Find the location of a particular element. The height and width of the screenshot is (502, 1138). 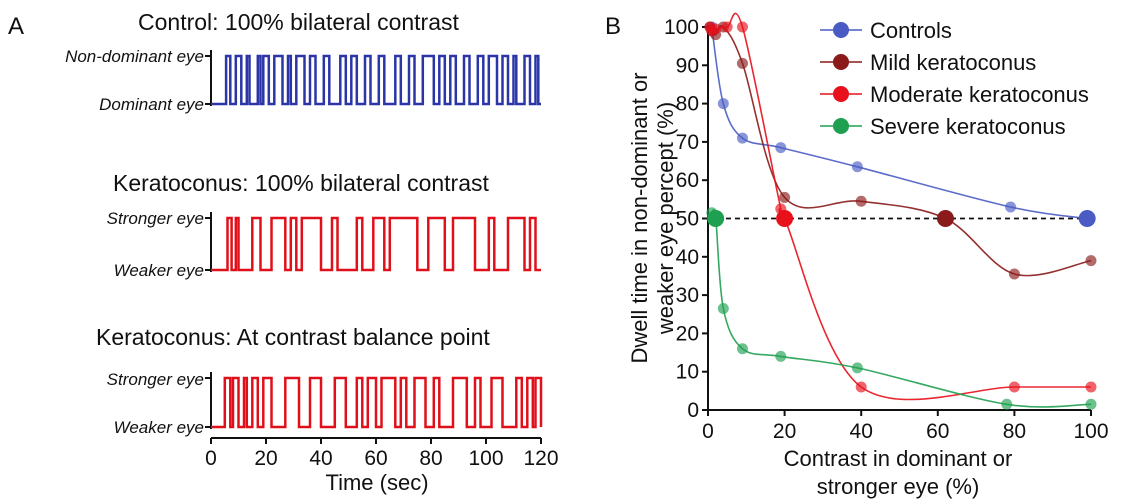

controls-balance-point is located at coordinates (1087, 218).